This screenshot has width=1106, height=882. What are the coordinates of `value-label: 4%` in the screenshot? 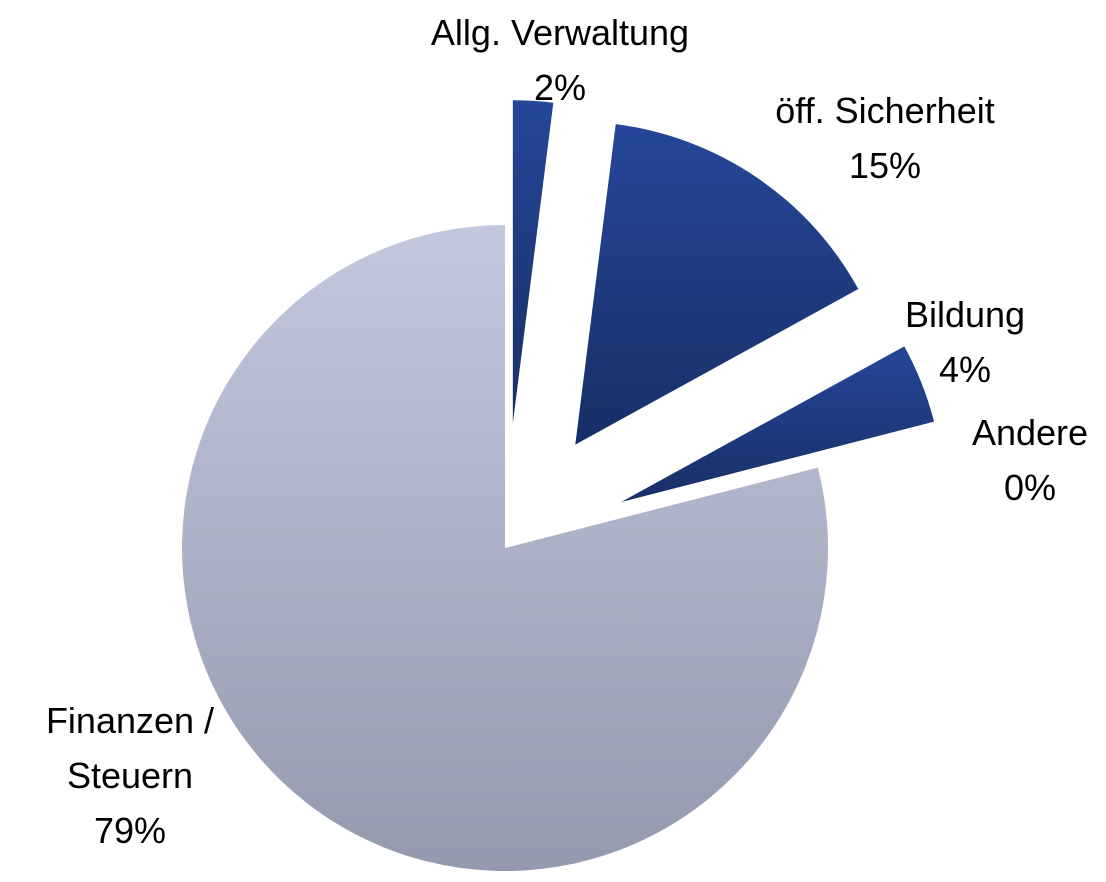 It's located at (965, 369).